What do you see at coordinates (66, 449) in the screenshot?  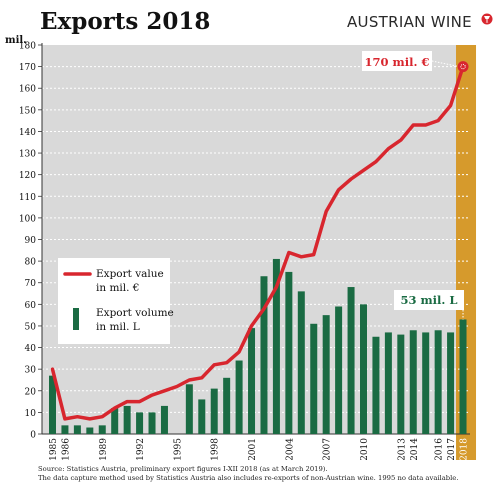 I see `x-tick-label: 1986` at bounding box center [66, 449].